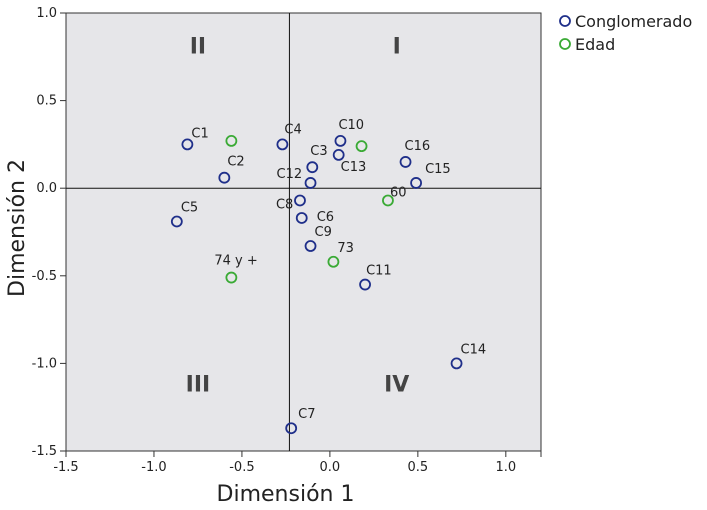 The height and width of the screenshot is (510, 707). What do you see at coordinates (438, 169) in the screenshot?
I see `point-label: C15` at bounding box center [438, 169].